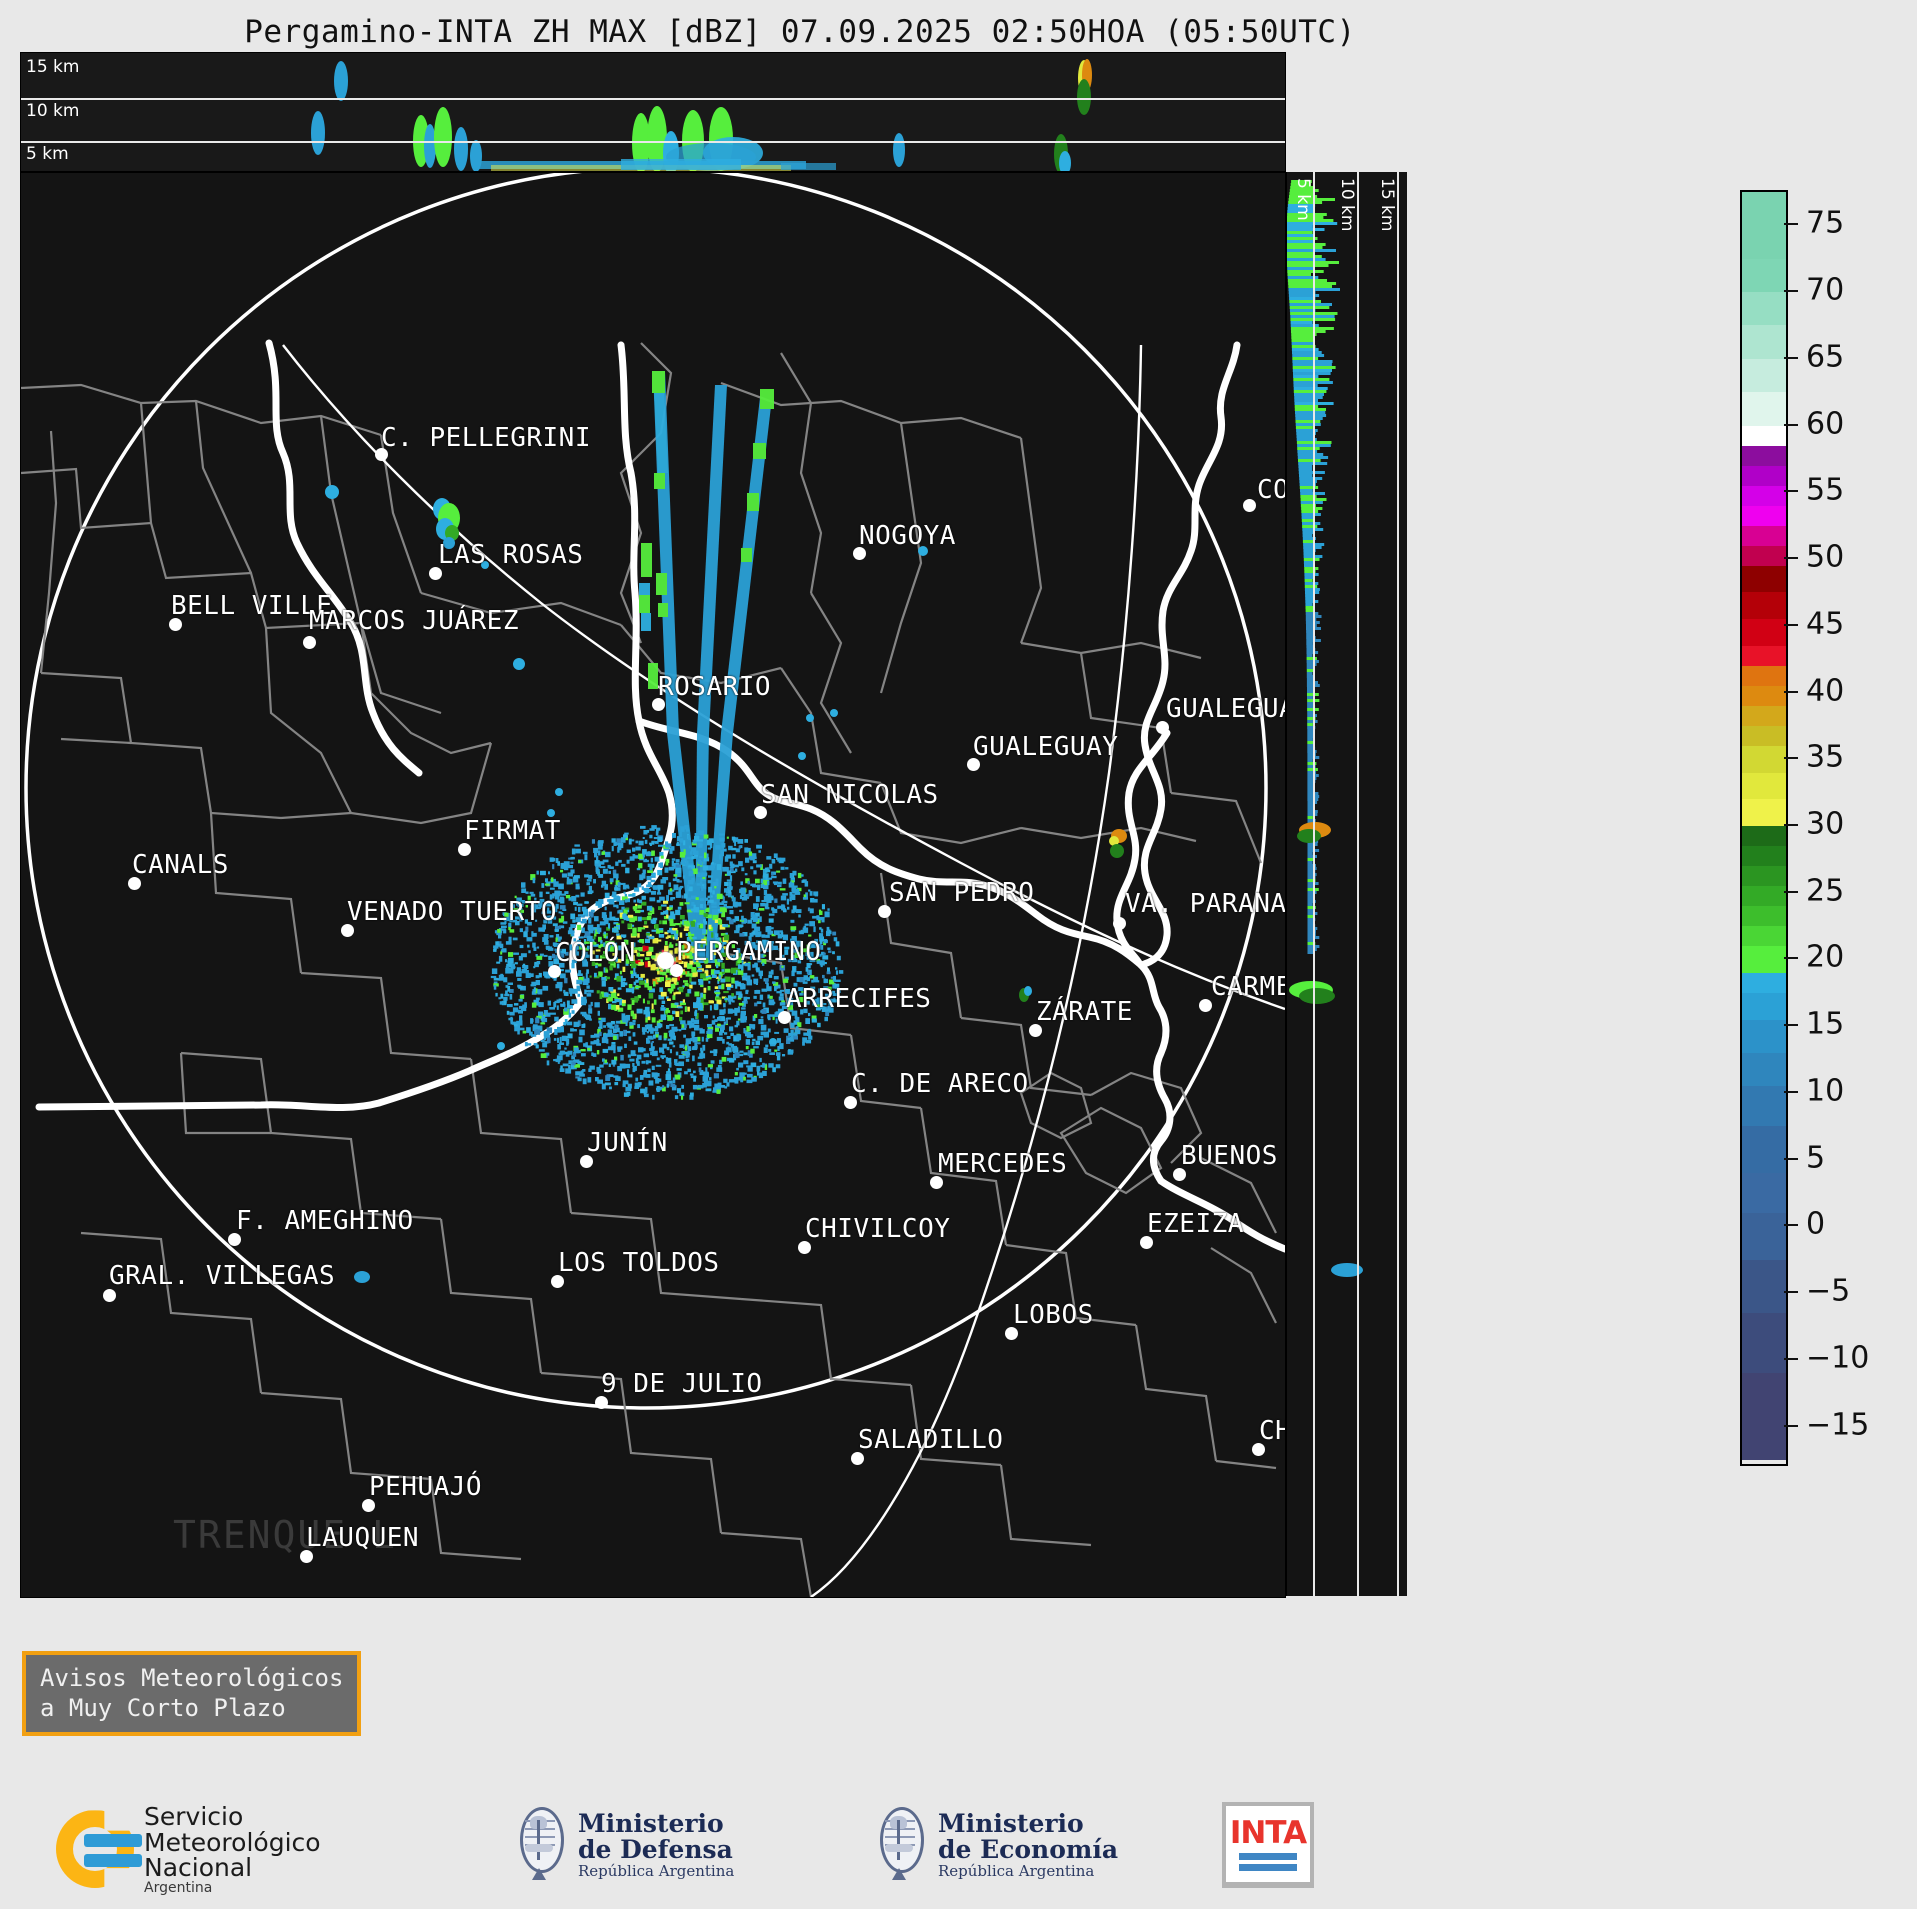 Image resolution: width=1917 pixels, height=1909 pixels. What do you see at coordinates (1825, 490) in the screenshot?
I see `colorbar-tick-label: 55` at bounding box center [1825, 490].